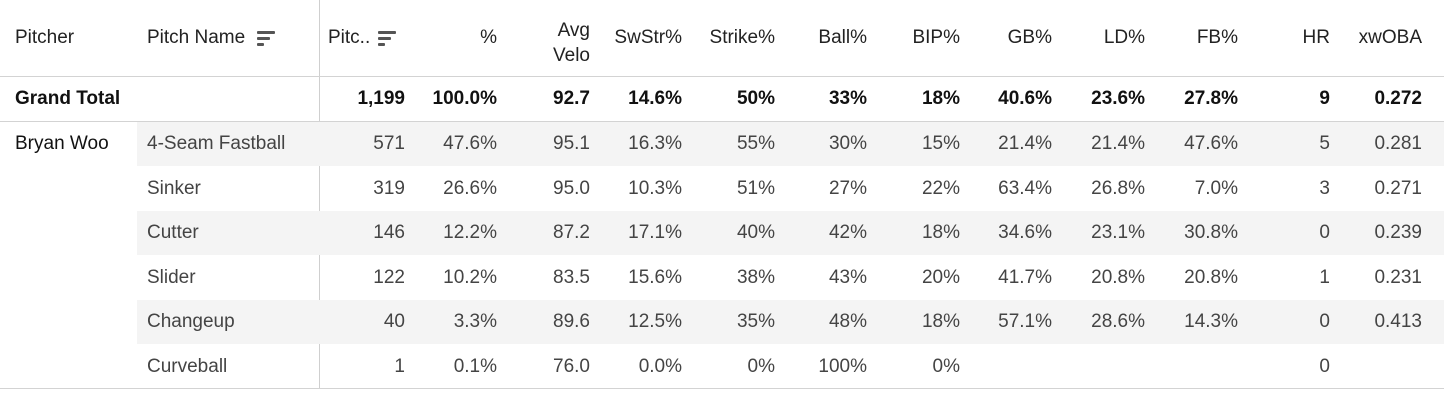 This screenshot has width=1456, height=404. Describe the element at coordinates (755, 143) in the screenshot. I see `cell-strike: 55%` at that location.